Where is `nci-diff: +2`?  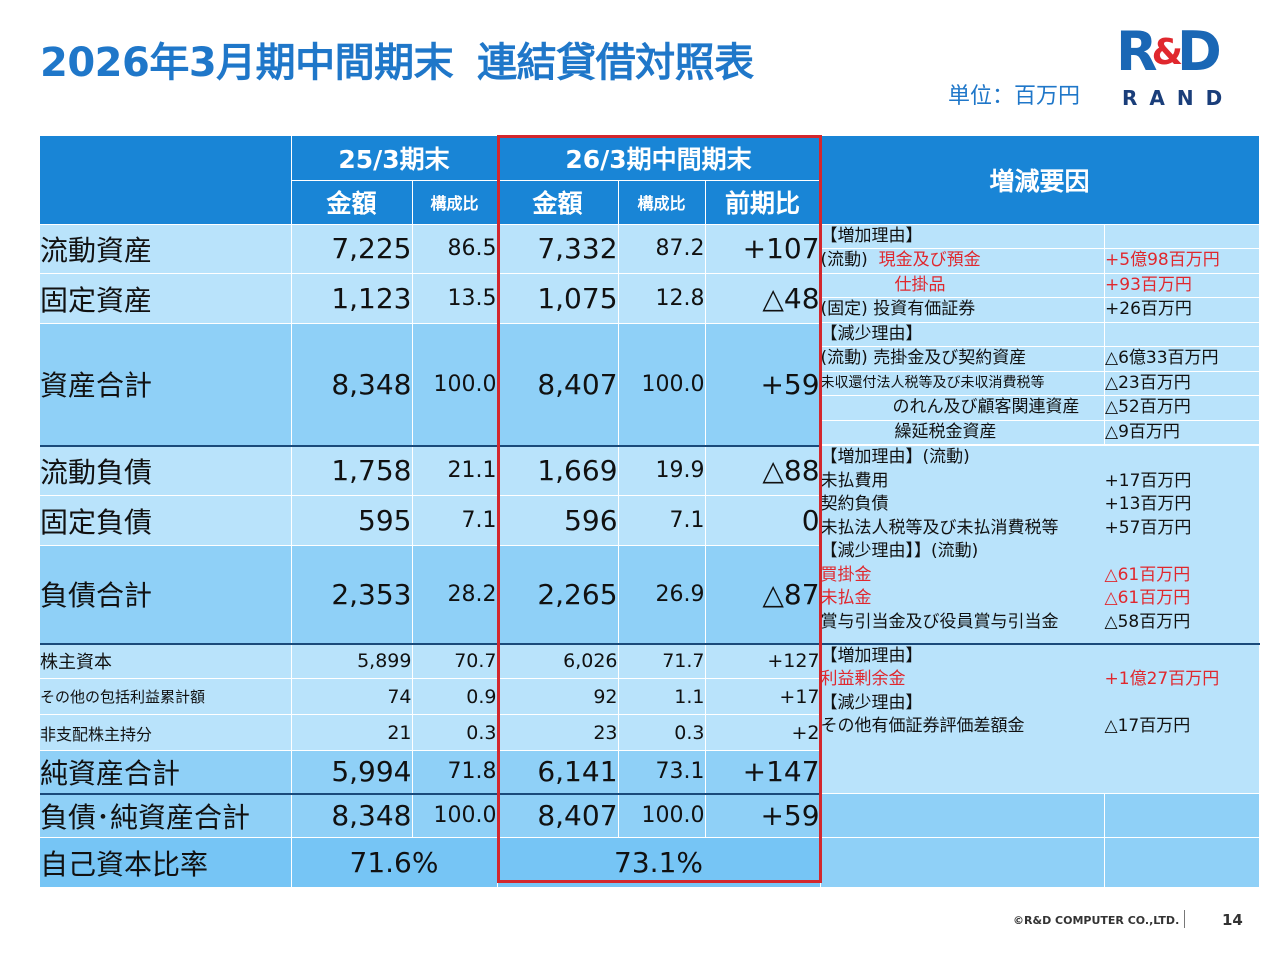 nci-diff: +2 is located at coordinates (763, 732).